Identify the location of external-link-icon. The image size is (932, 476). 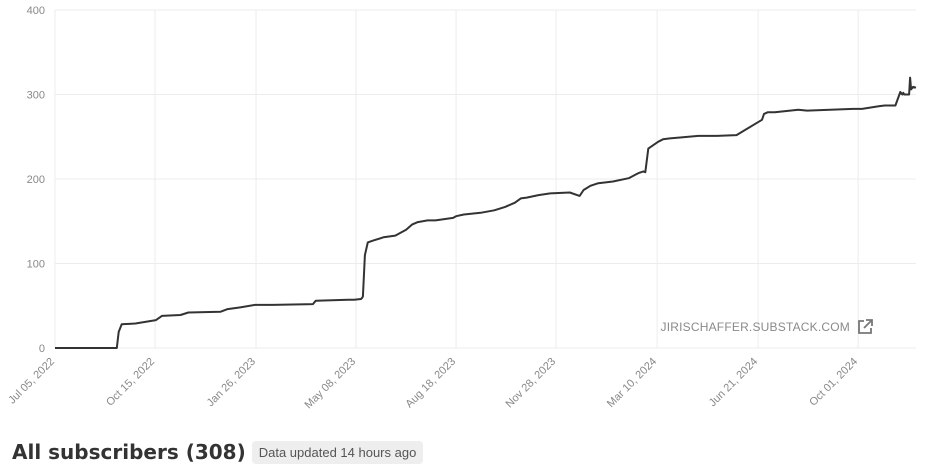
(865, 327).